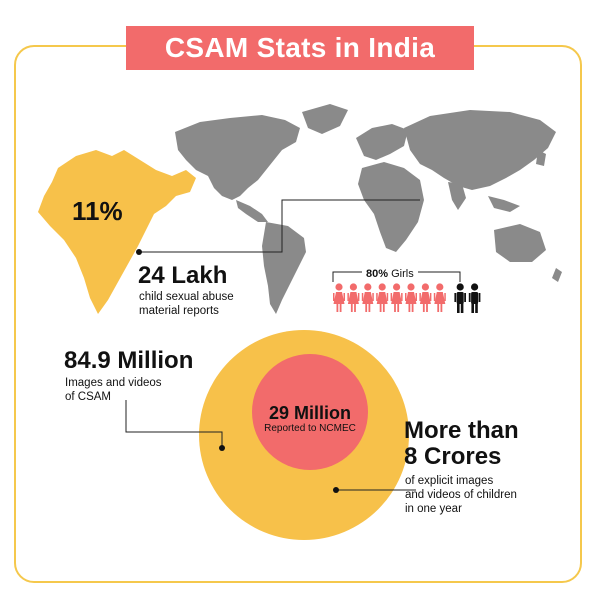 This screenshot has height=600, width=600. I want to click on ncmec-label: 29 Million Reported to NCMEC, so click(310, 419).